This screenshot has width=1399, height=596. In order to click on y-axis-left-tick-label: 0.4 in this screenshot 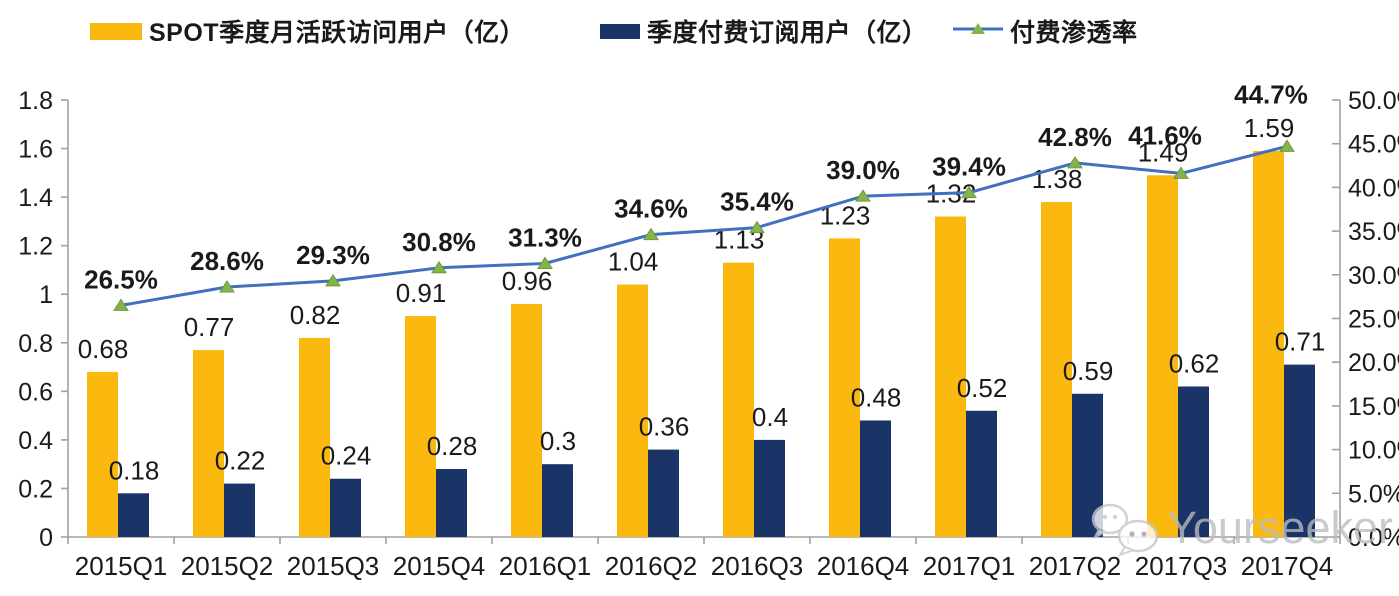, I will do `click(35, 441)`.